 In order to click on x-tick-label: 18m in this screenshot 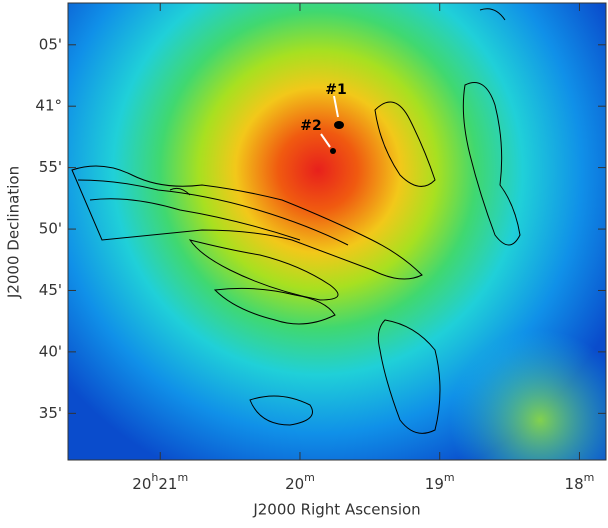, I will do `click(580, 482)`.